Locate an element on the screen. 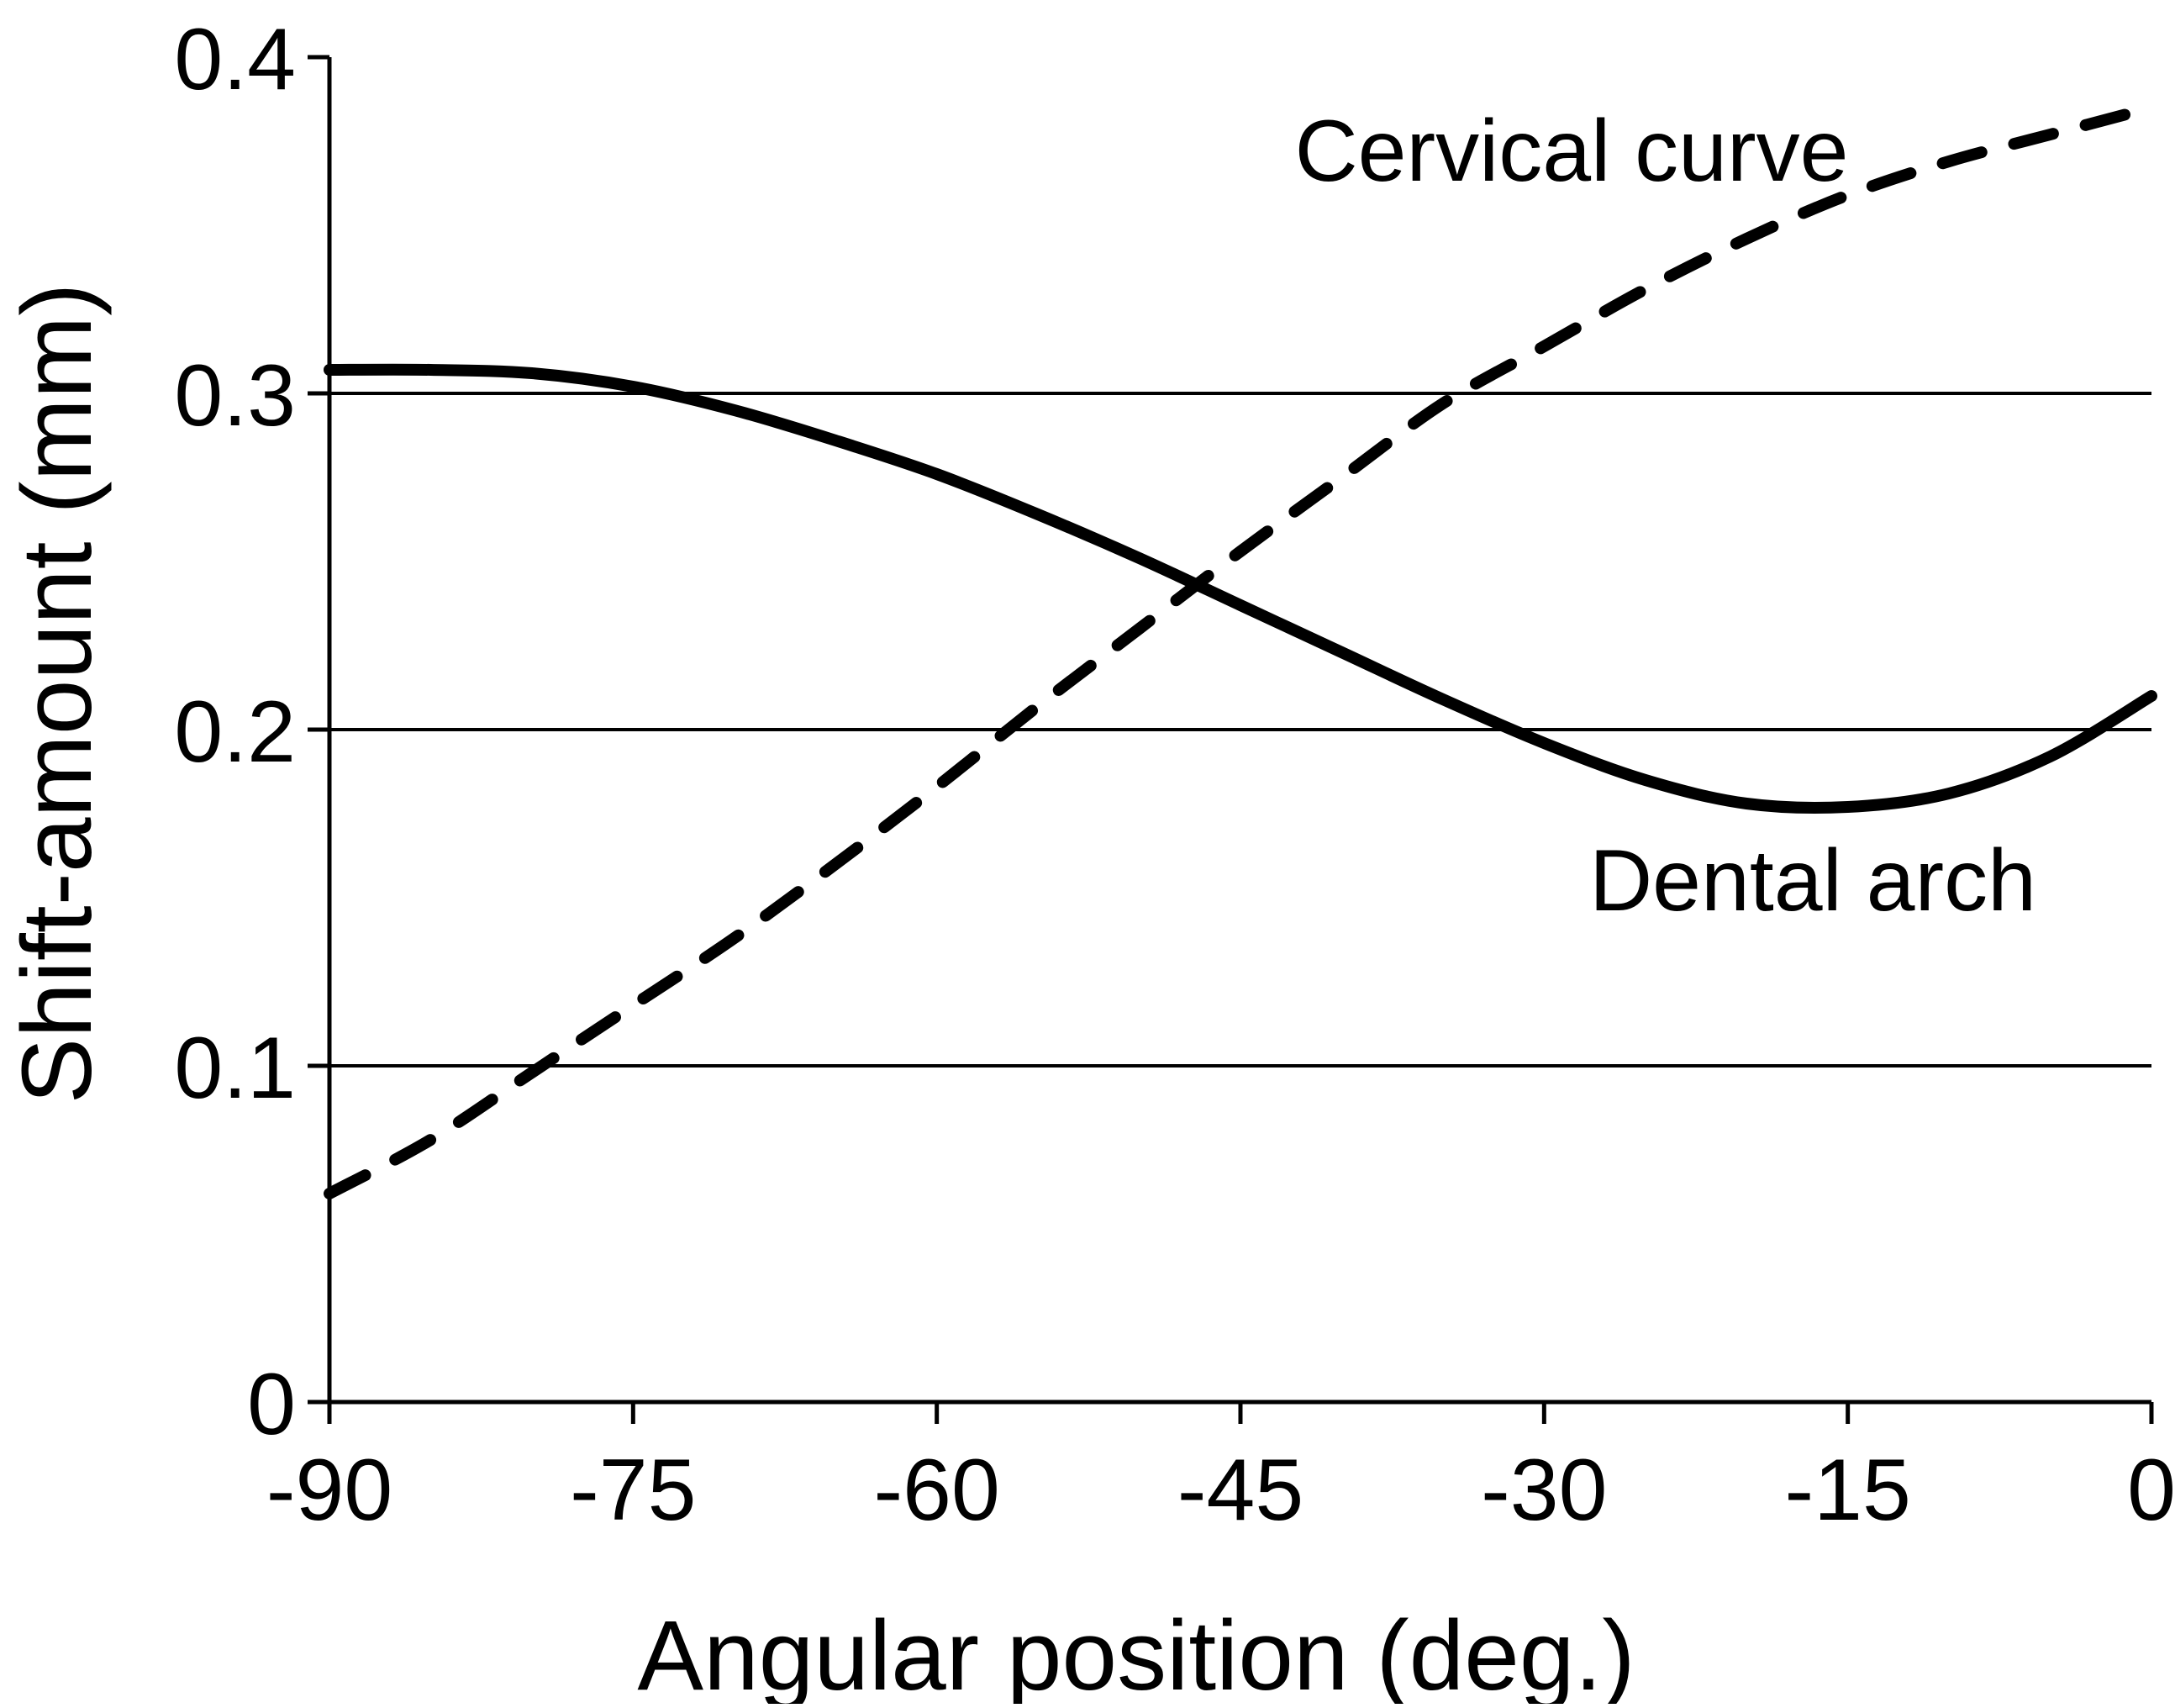 The height and width of the screenshot is (1708, 2175). series-label-cervical-curve: Cervical curve is located at coordinates (1572, 151).